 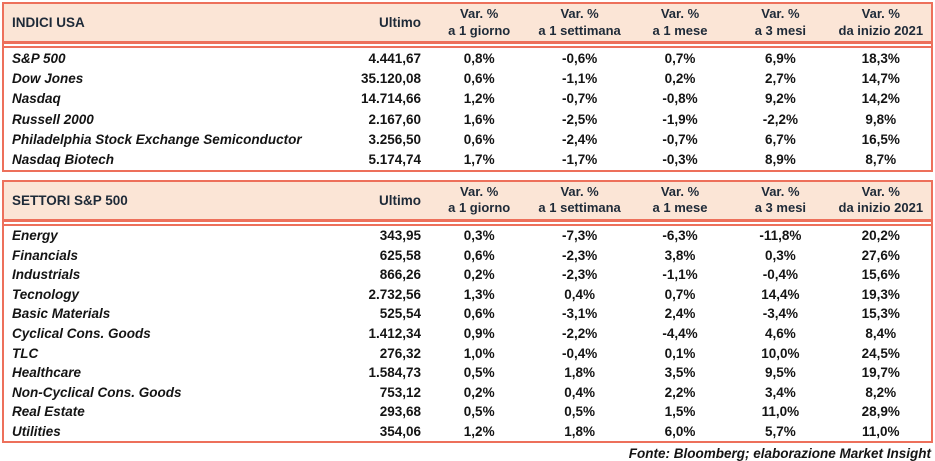 I want to click on col-header-var-1-giorno: Var. % a 1 giorno, so click(x=479, y=200).